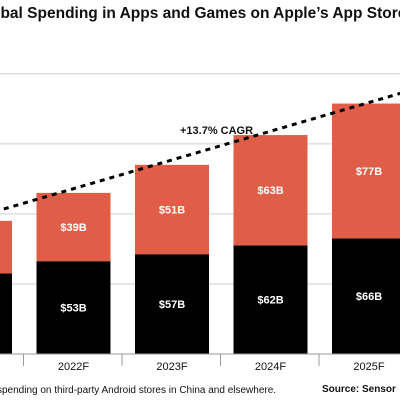 This screenshot has height=400, width=400. What do you see at coordinates (171, 367) in the screenshot?
I see `x-tick-label: 2023F` at bounding box center [171, 367].